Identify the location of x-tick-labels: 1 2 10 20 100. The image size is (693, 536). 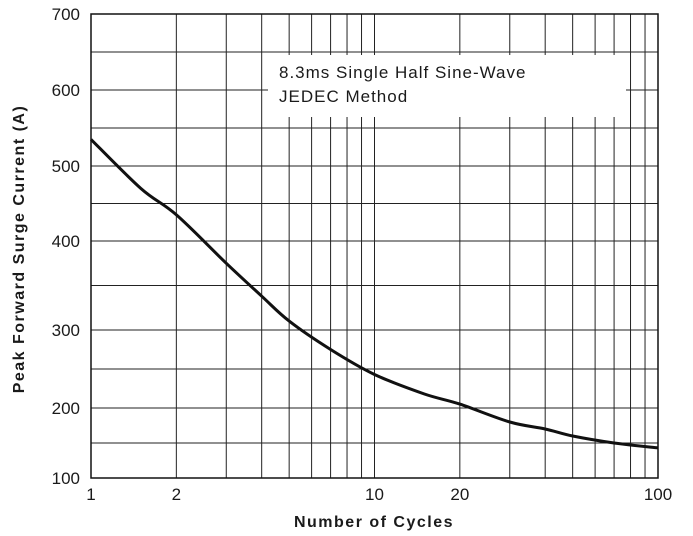
(379, 494).